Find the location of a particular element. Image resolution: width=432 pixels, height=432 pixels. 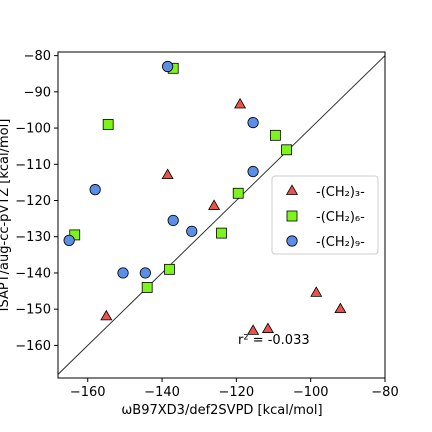

y-tick-label: −110 is located at coordinates (33, 165).